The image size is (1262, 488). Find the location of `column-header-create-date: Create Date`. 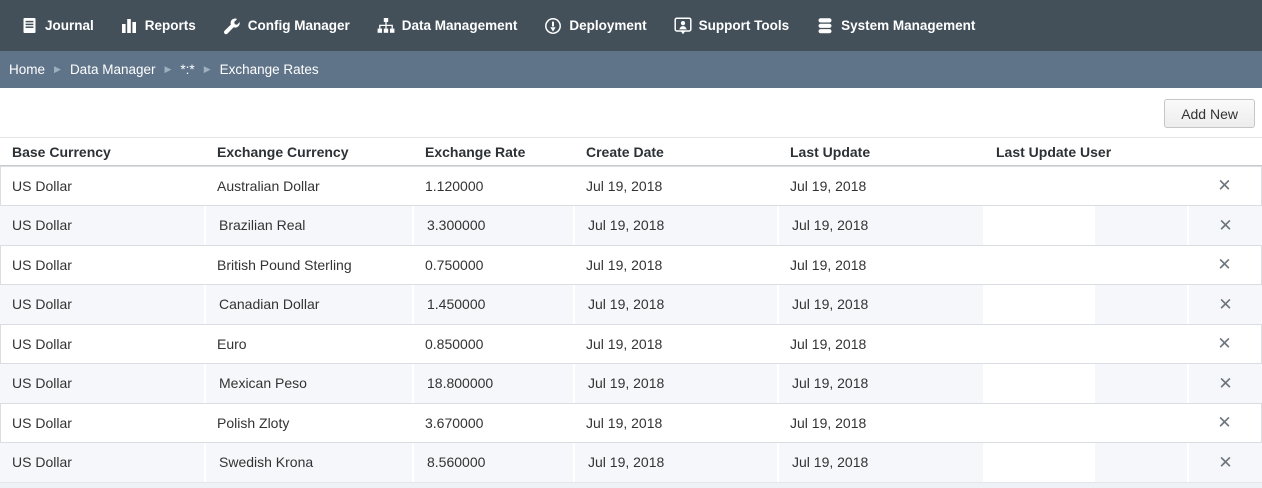

column-header-create-date: Create Date is located at coordinates (625, 151).